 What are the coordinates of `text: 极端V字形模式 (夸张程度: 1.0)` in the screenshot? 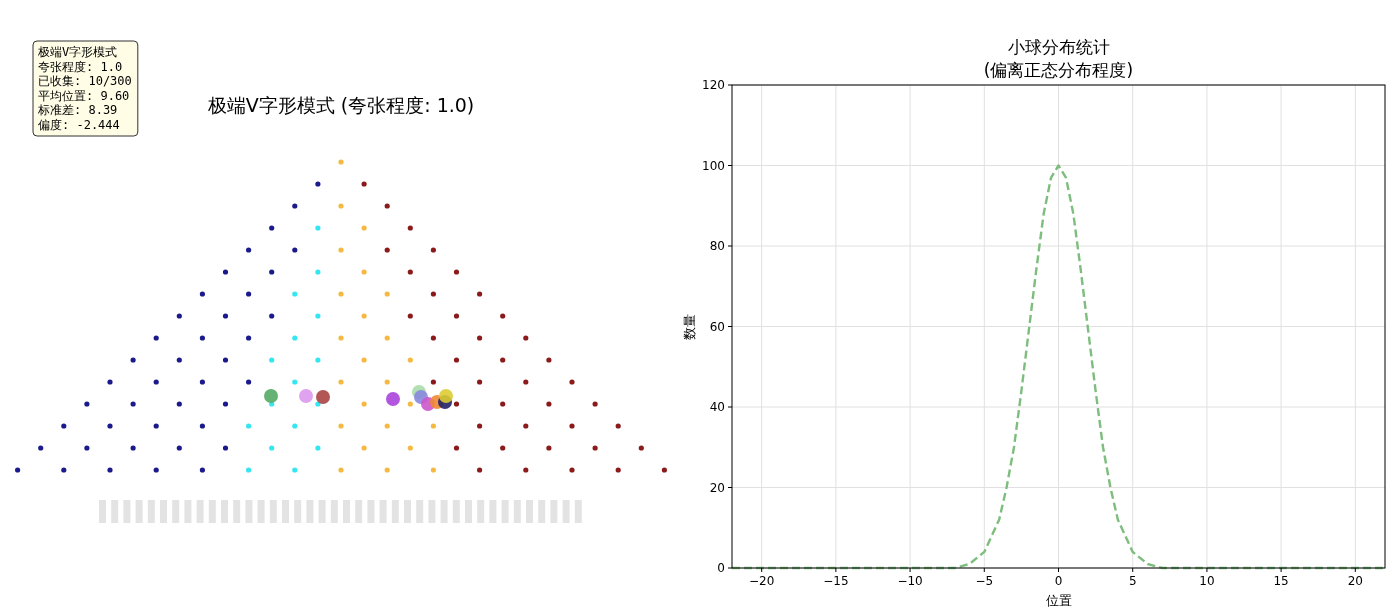 It's located at (340, 105).